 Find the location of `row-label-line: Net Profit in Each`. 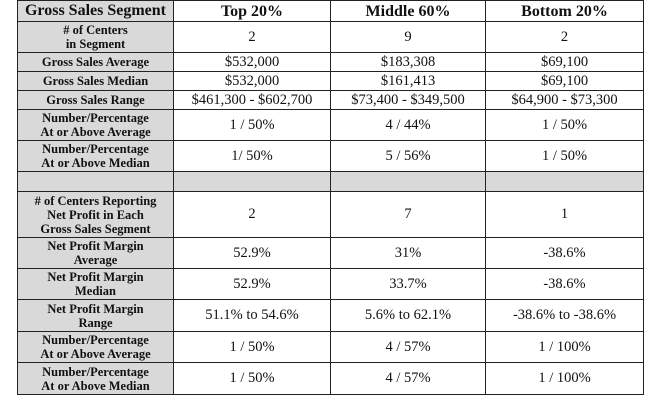

row-label-line: Net Profit in Each is located at coordinates (95, 214).